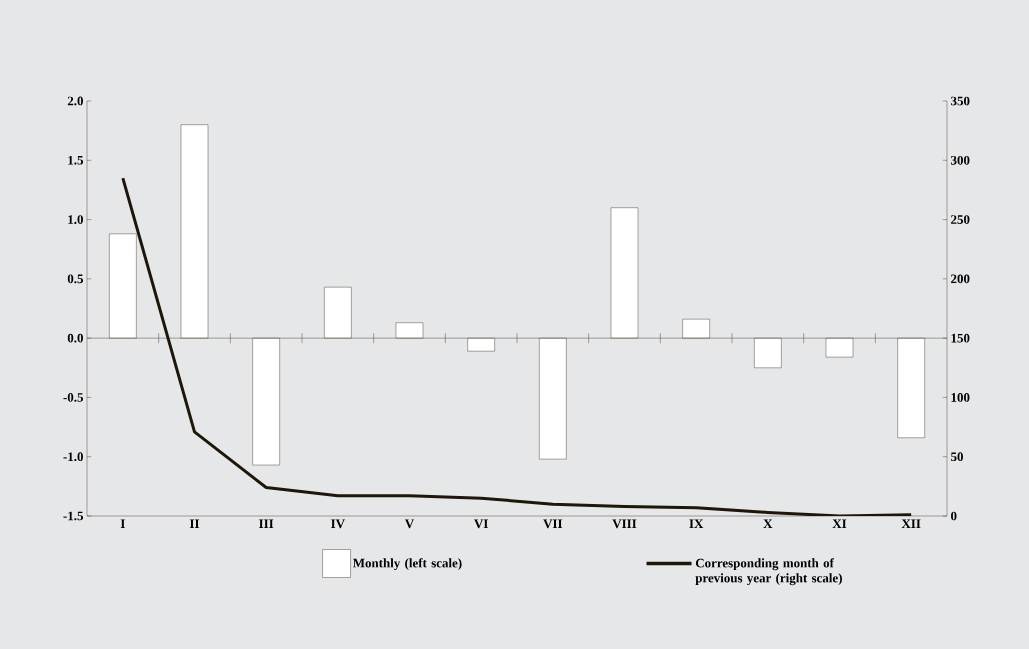 This screenshot has width=1029, height=649. I want to click on legend-label: Monthly (left scale), so click(407, 564).